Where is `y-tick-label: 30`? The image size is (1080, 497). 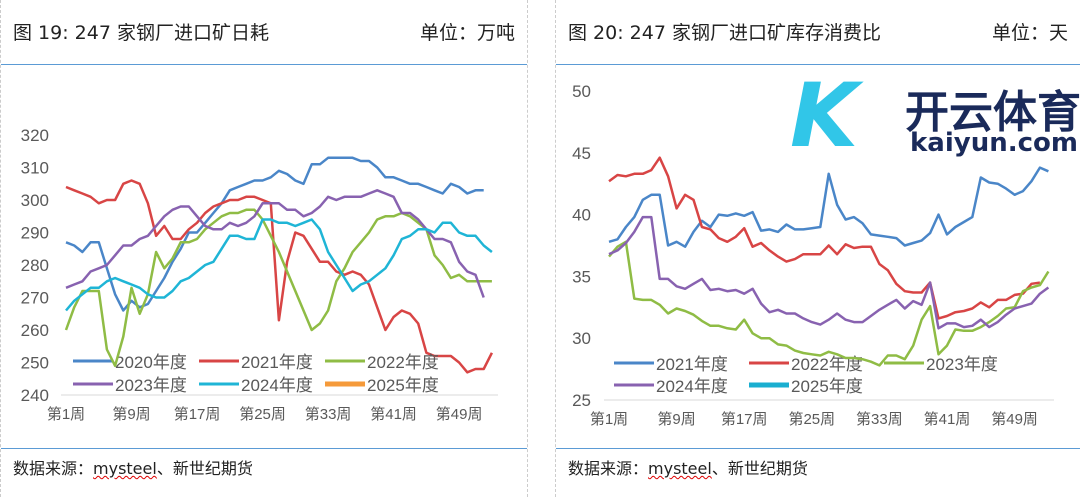 y-tick-label: 30 is located at coordinates (581, 338).